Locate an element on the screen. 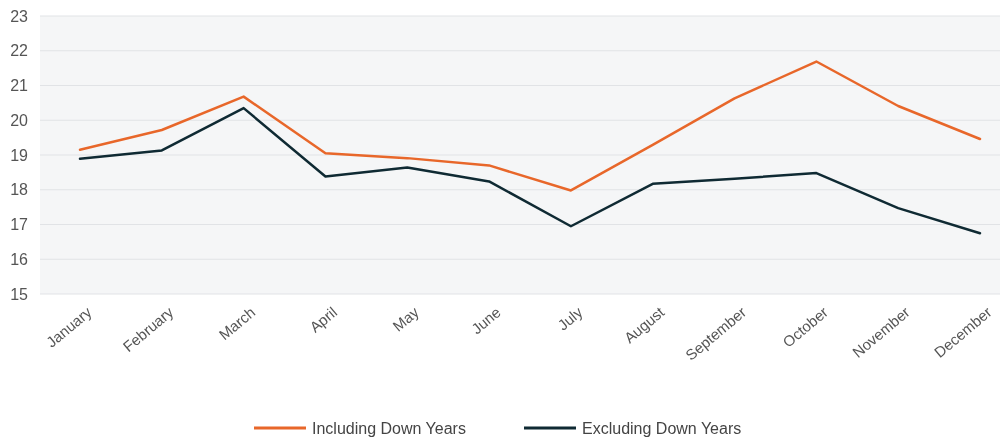 The width and height of the screenshot is (1008, 441). y-tick-label: 18 is located at coordinates (19, 190).